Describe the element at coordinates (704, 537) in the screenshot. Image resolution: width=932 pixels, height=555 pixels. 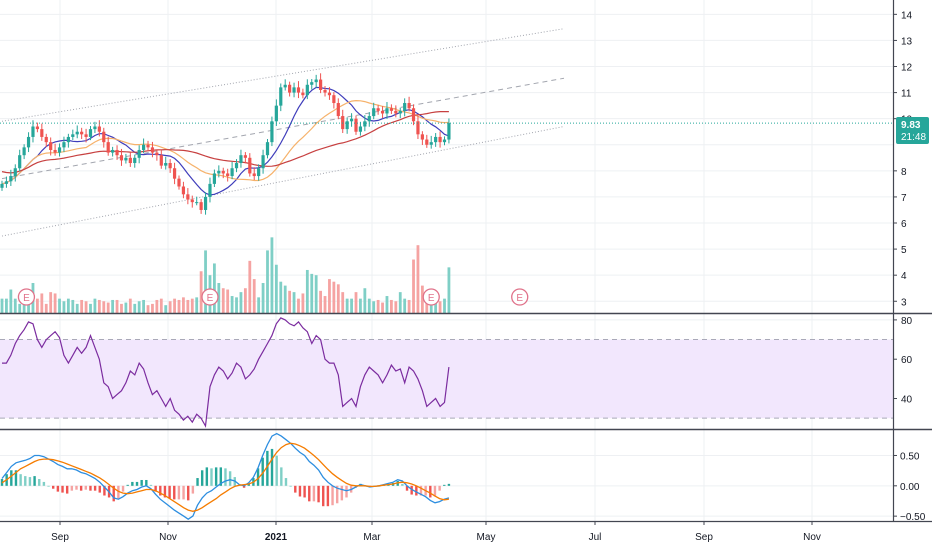
I see `time-axis-label: Sep` at that location.